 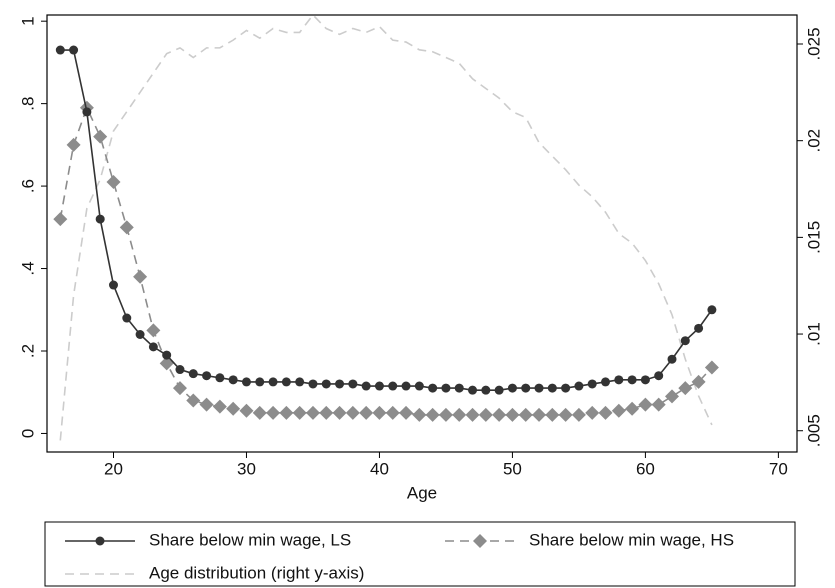 I want to click on legend-label: Age distribution (right y-axis), so click(x=256, y=572).